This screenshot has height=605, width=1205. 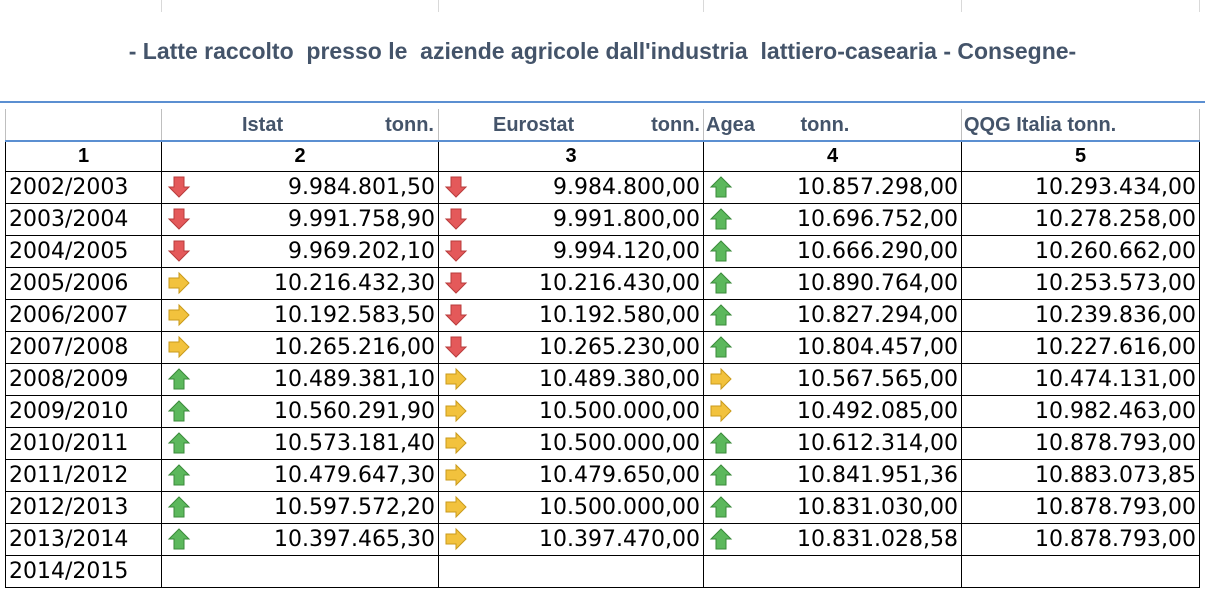 I want to click on year-cell: 2002/2003, so click(x=83, y=187).